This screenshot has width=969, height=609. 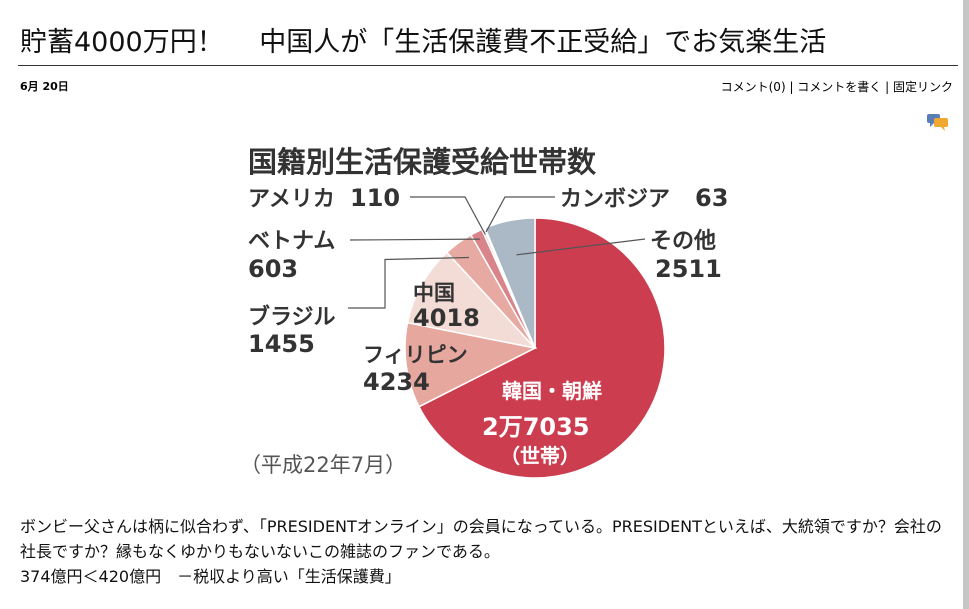 I want to click on slice-label: ブラジル, so click(x=292, y=317).